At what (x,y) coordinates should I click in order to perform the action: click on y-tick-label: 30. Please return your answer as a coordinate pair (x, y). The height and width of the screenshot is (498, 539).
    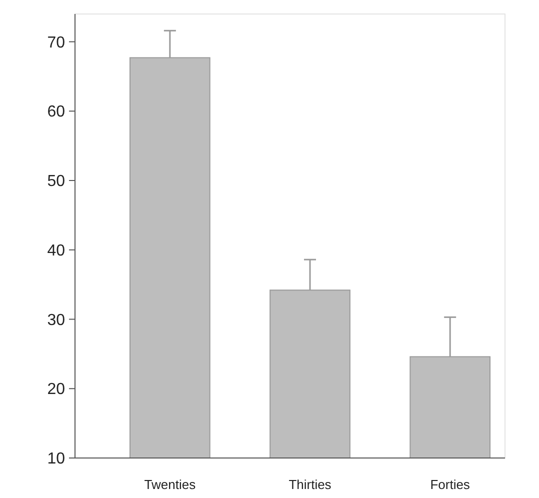
    Looking at the image, I should click on (56, 320).